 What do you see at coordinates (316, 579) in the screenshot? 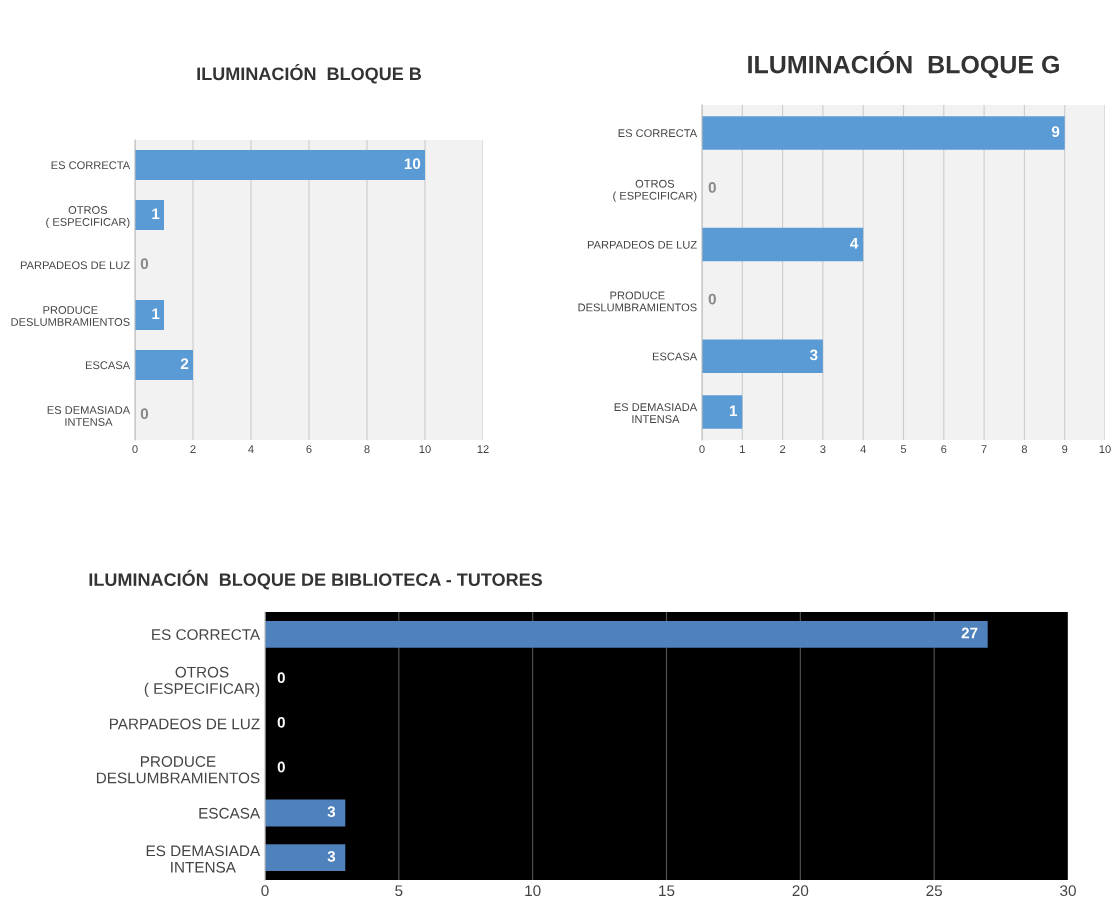
I see `chart-title: ILUMINACIÓN BLOQUE DE BIBLIOTECA - TUTORES` at bounding box center [316, 579].